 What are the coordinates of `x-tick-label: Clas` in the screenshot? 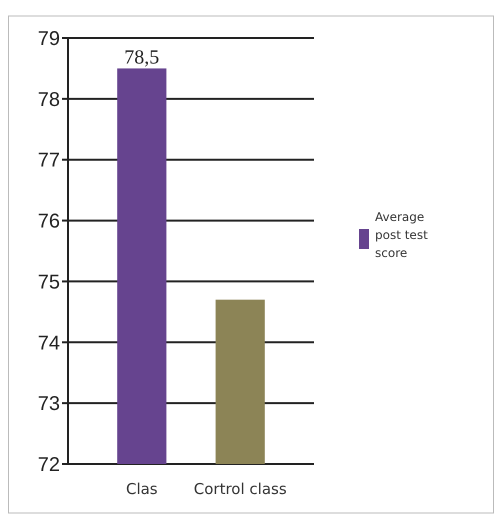 It's located at (142, 489).